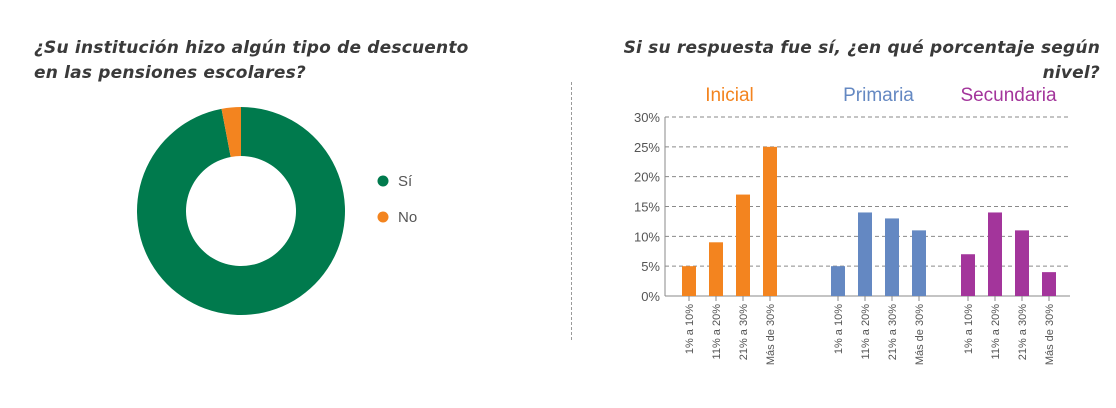 Image resolution: width=1116 pixels, height=408 pixels. What do you see at coordinates (878, 95) in the screenshot?
I see `group-label-primaria: Primaria` at bounding box center [878, 95].